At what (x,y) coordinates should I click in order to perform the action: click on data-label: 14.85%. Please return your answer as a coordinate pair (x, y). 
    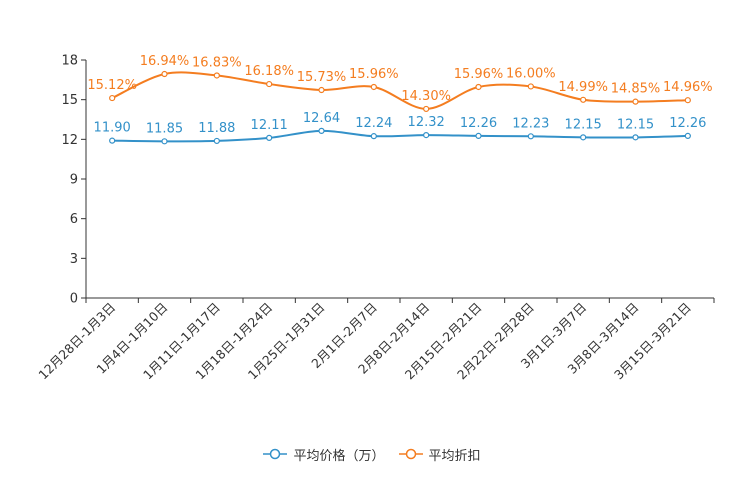
    Looking at the image, I should click on (636, 89).